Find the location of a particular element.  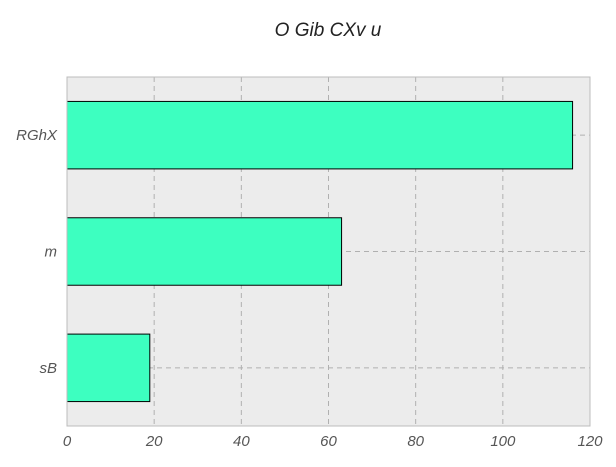

x-tick-label-40: 40 is located at coordinates (241, 441).